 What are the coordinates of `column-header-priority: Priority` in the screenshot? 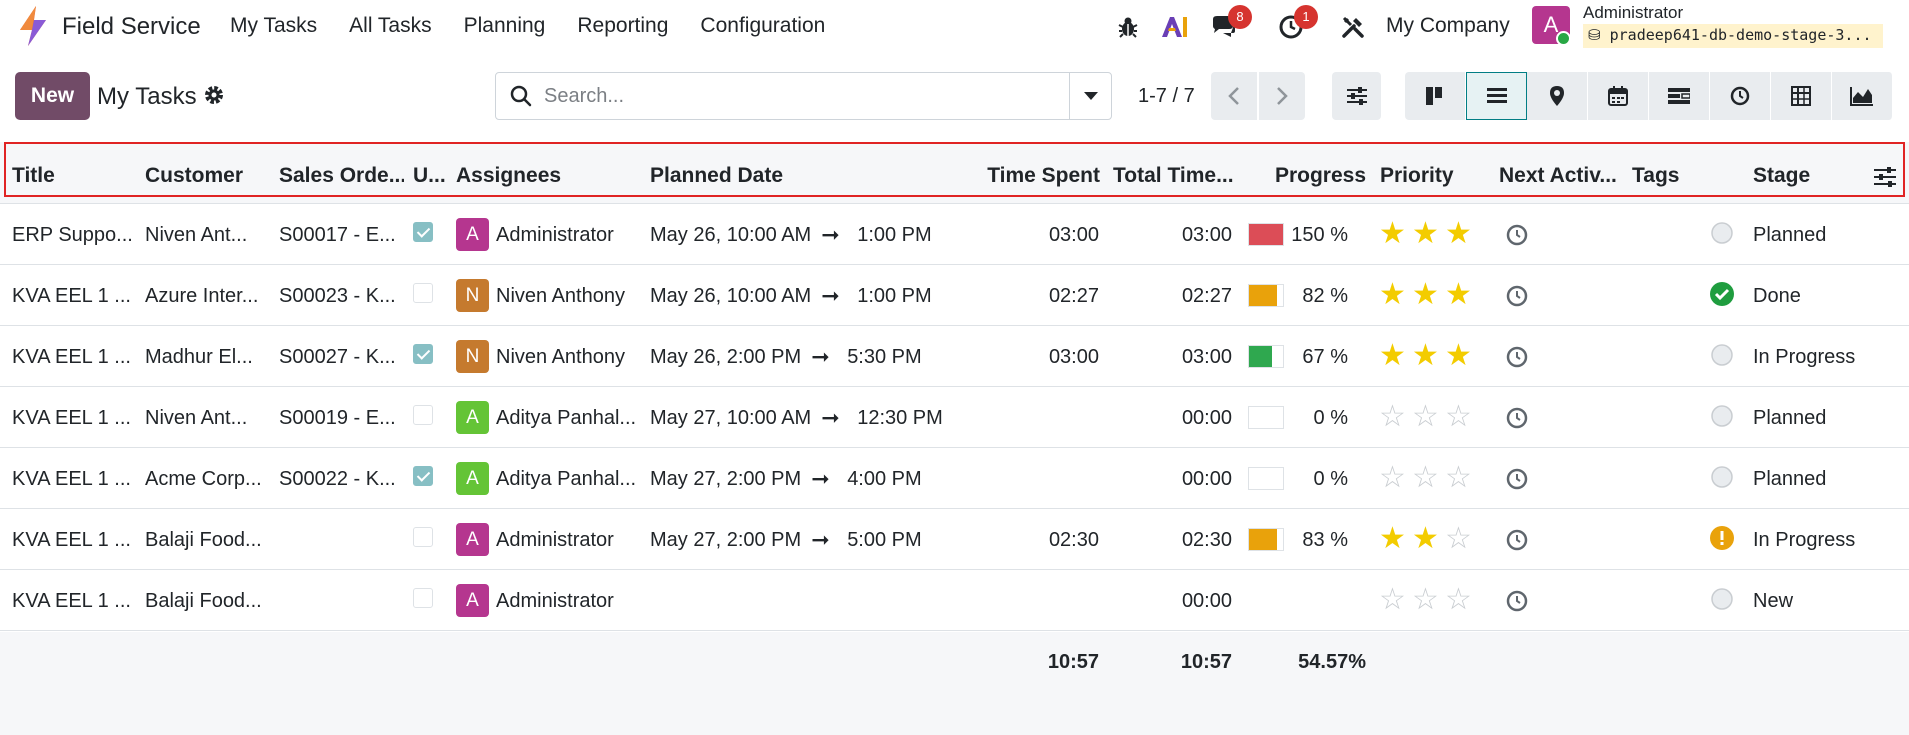 It's located at (1417, 175).